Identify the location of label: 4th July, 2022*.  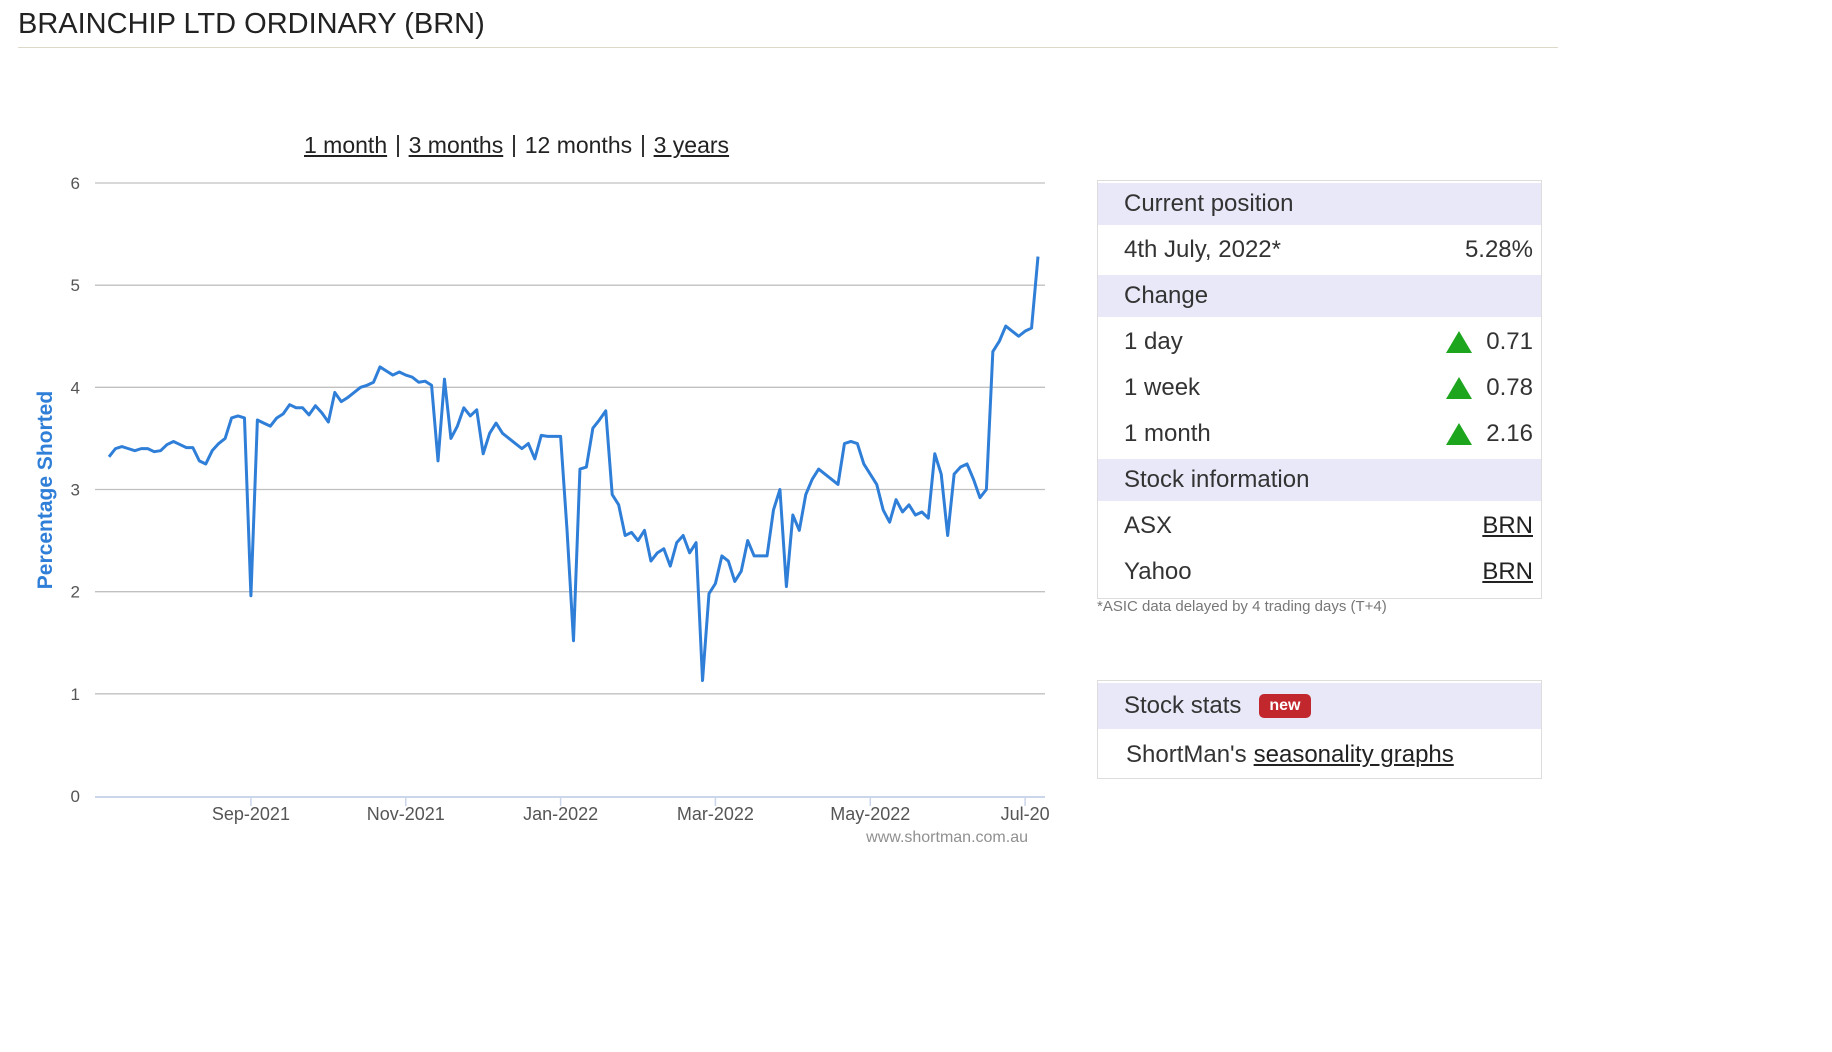
(1202, 249).